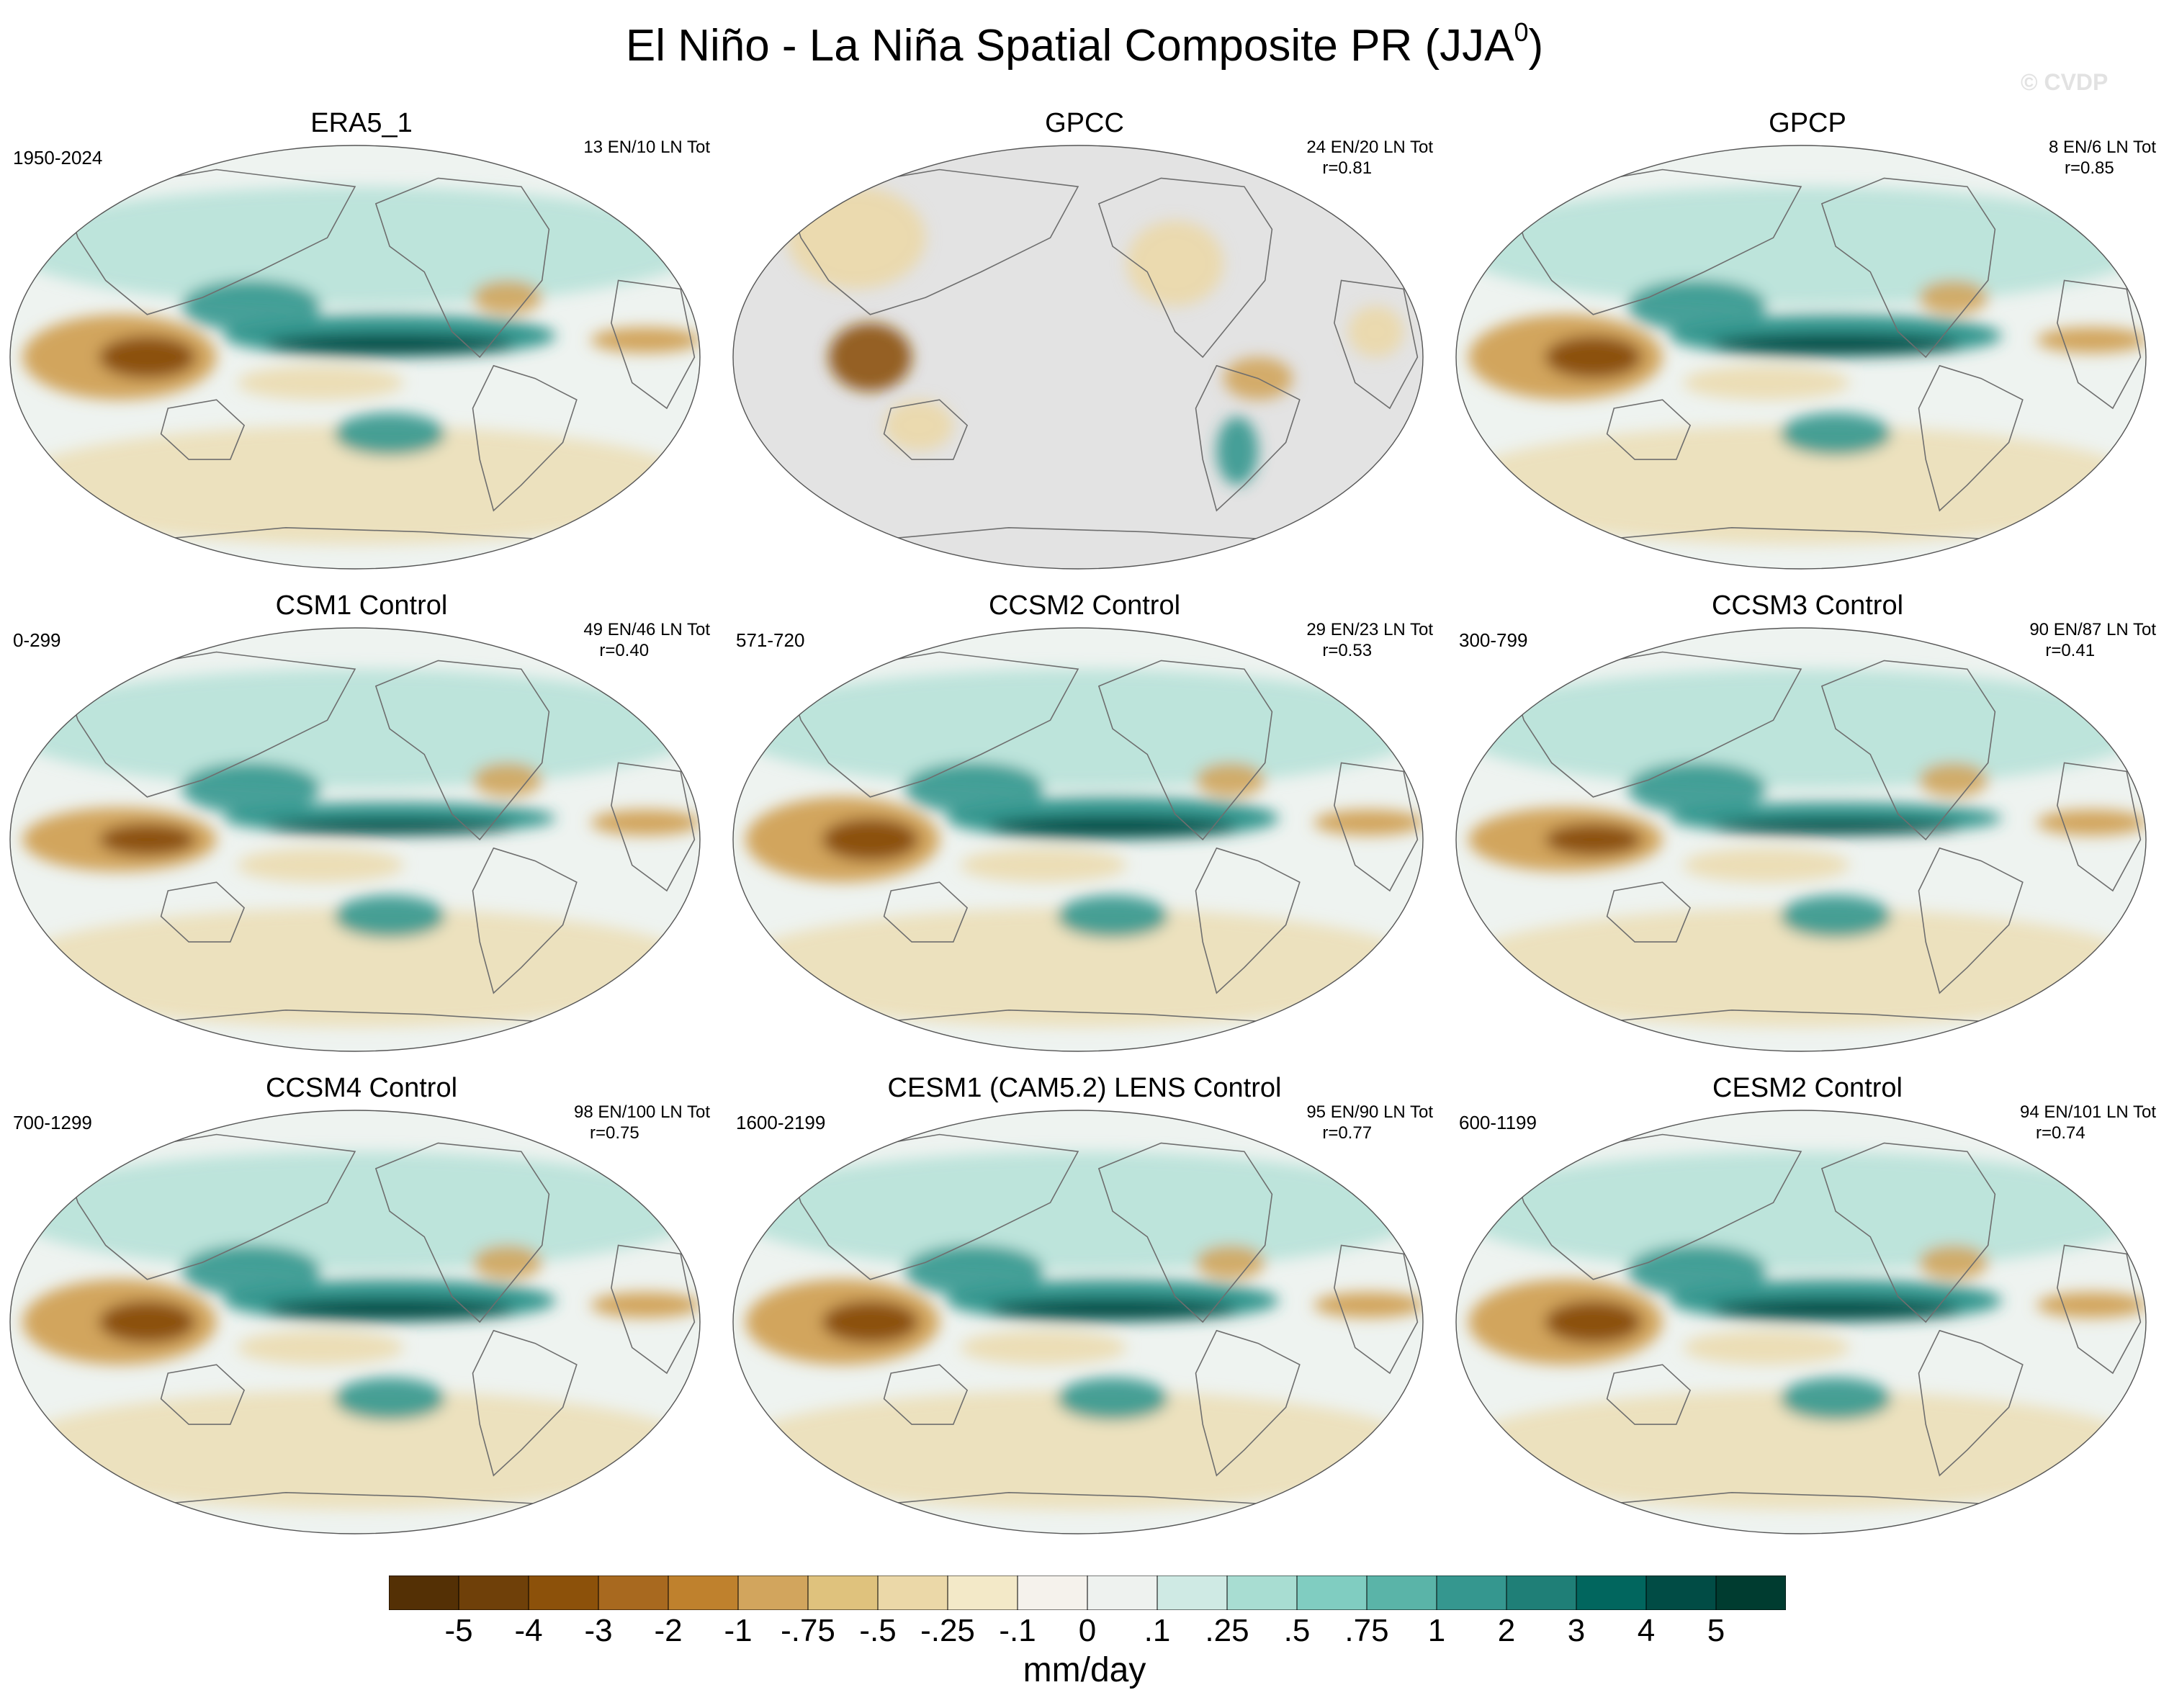 The image size is (2169, 1708). Describe the element at coordinates (361, 123) in the screenshot. I see `panel-title: ERA5_1` at that location.